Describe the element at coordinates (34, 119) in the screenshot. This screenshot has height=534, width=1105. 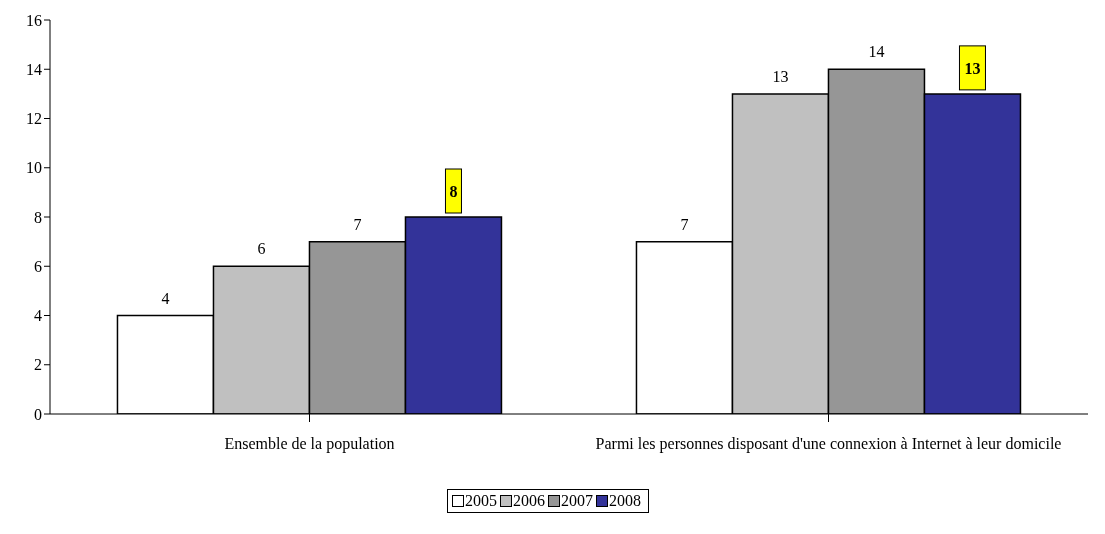
I see `y-tick-label: 12` at that location.